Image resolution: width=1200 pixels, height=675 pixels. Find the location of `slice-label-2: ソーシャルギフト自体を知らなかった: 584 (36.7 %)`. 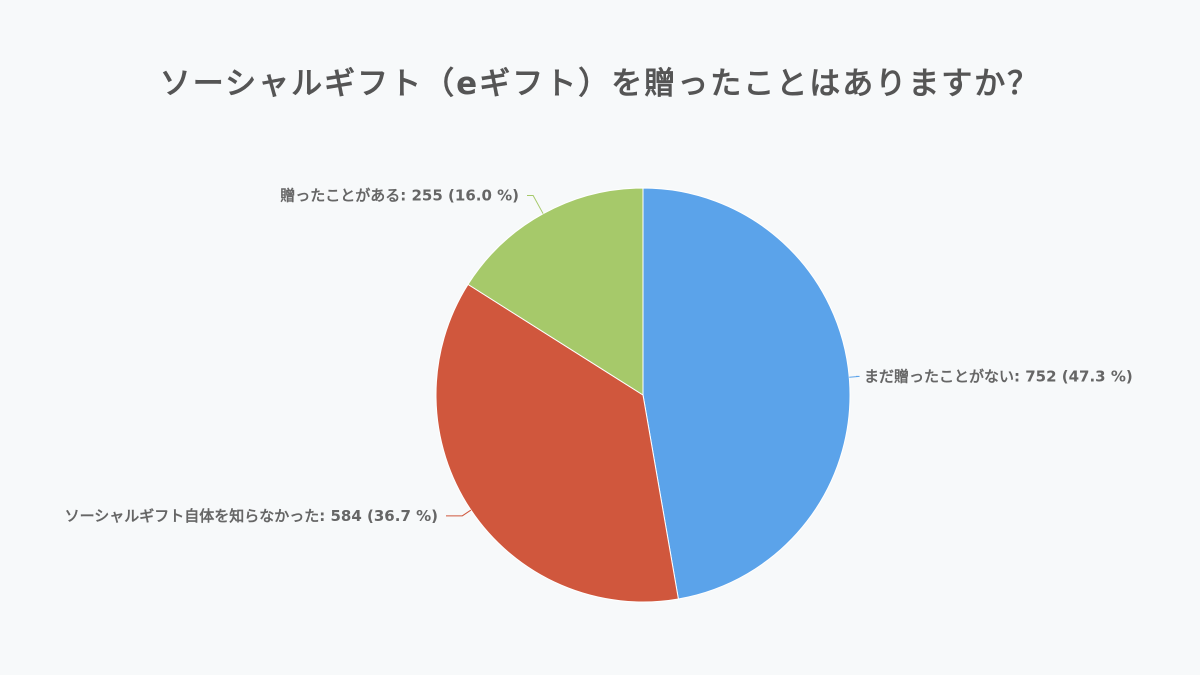

slice-label-2: ソーシャルギフト自体を知らなかった: 584 (36.7 %) is located at coordinates (251, 516).